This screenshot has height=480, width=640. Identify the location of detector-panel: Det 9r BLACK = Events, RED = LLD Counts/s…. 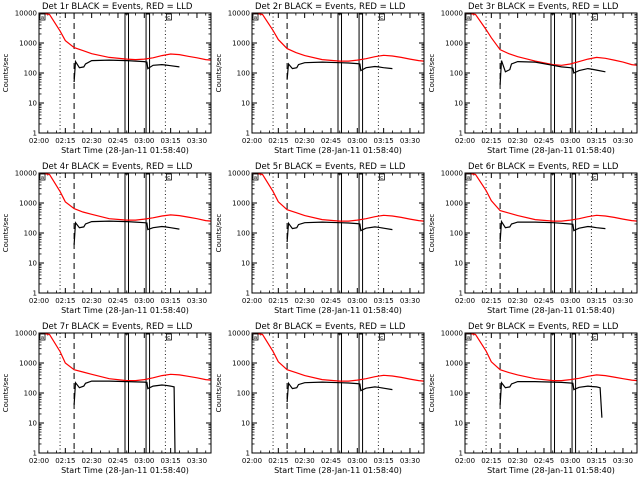
(533, 398).